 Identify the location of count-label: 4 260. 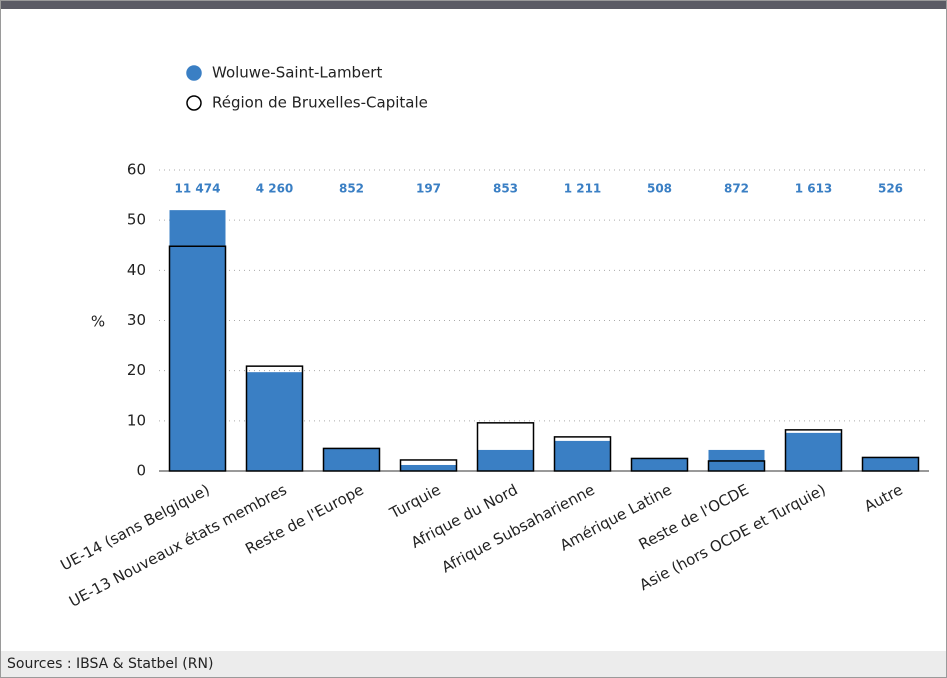
(275, 189).